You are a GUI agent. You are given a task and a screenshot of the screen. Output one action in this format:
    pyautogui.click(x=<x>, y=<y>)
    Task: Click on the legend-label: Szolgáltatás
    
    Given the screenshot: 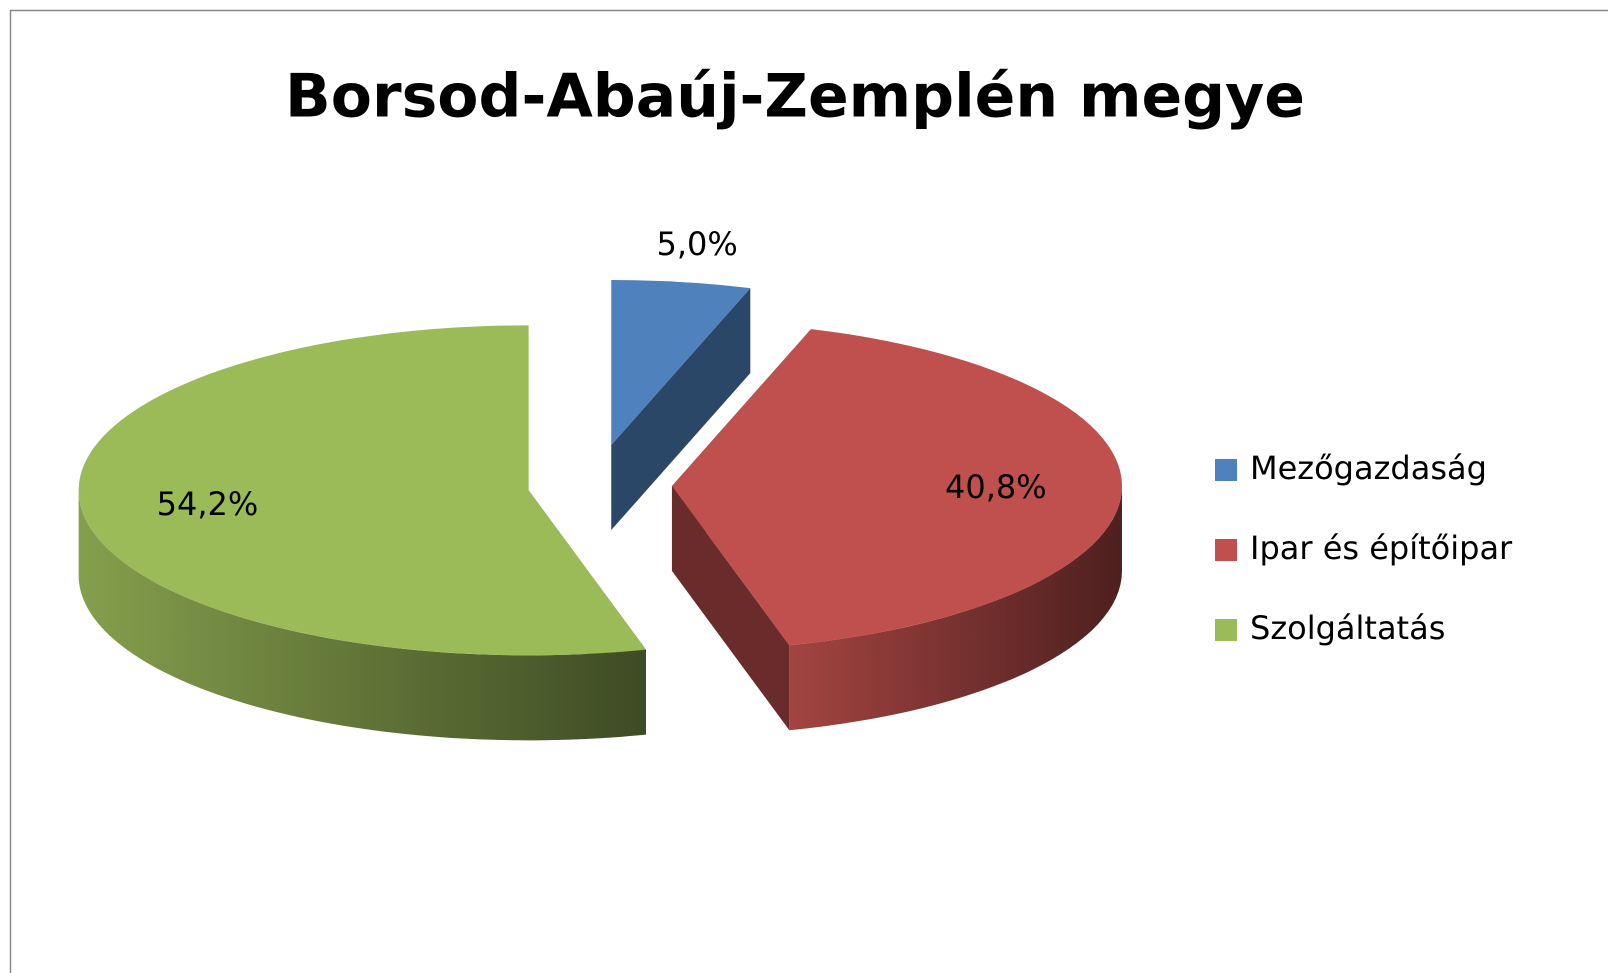 What is the action you would take?
    pyautogui.click(x=1347, y=628)
    